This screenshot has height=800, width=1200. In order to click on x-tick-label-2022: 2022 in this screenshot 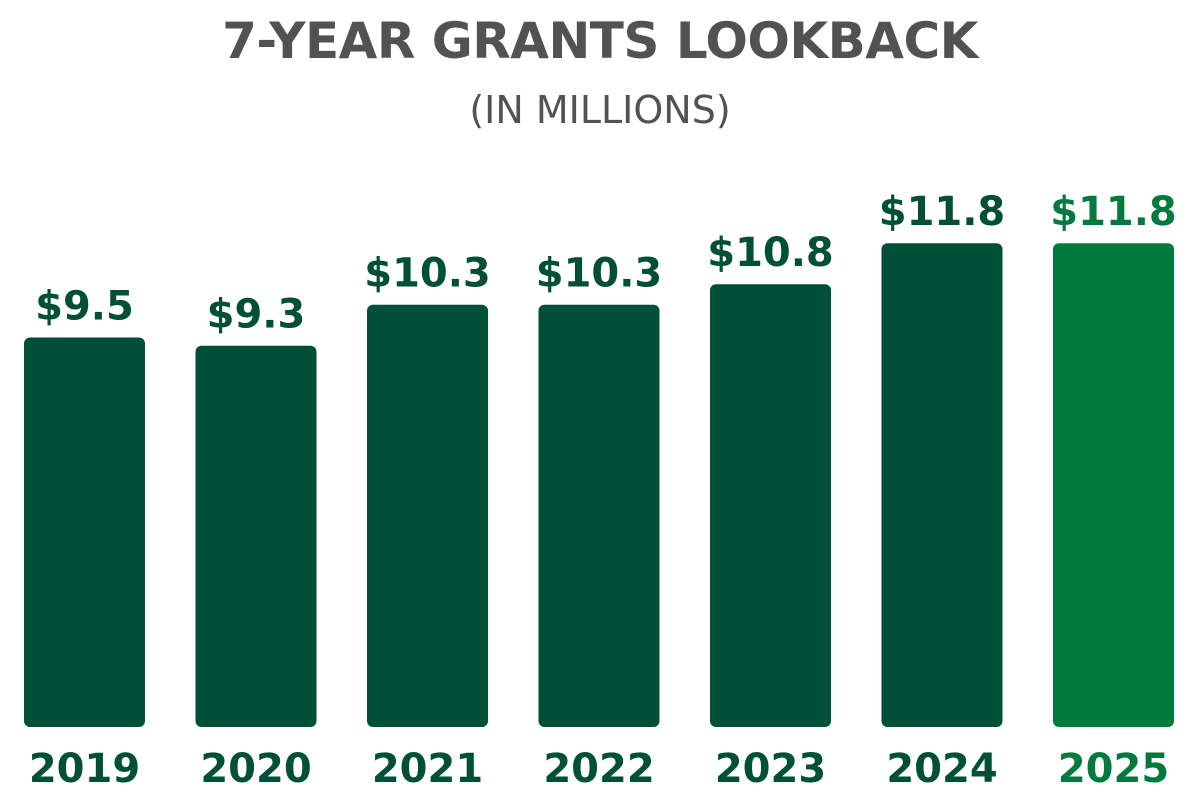, I will do `click(598, 769)`.